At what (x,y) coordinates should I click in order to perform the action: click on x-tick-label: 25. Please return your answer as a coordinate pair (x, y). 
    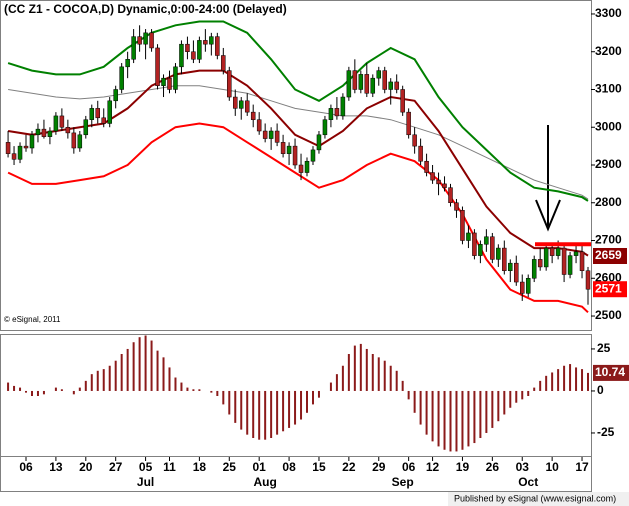
    Looking at the image, I should click on (230, 467).